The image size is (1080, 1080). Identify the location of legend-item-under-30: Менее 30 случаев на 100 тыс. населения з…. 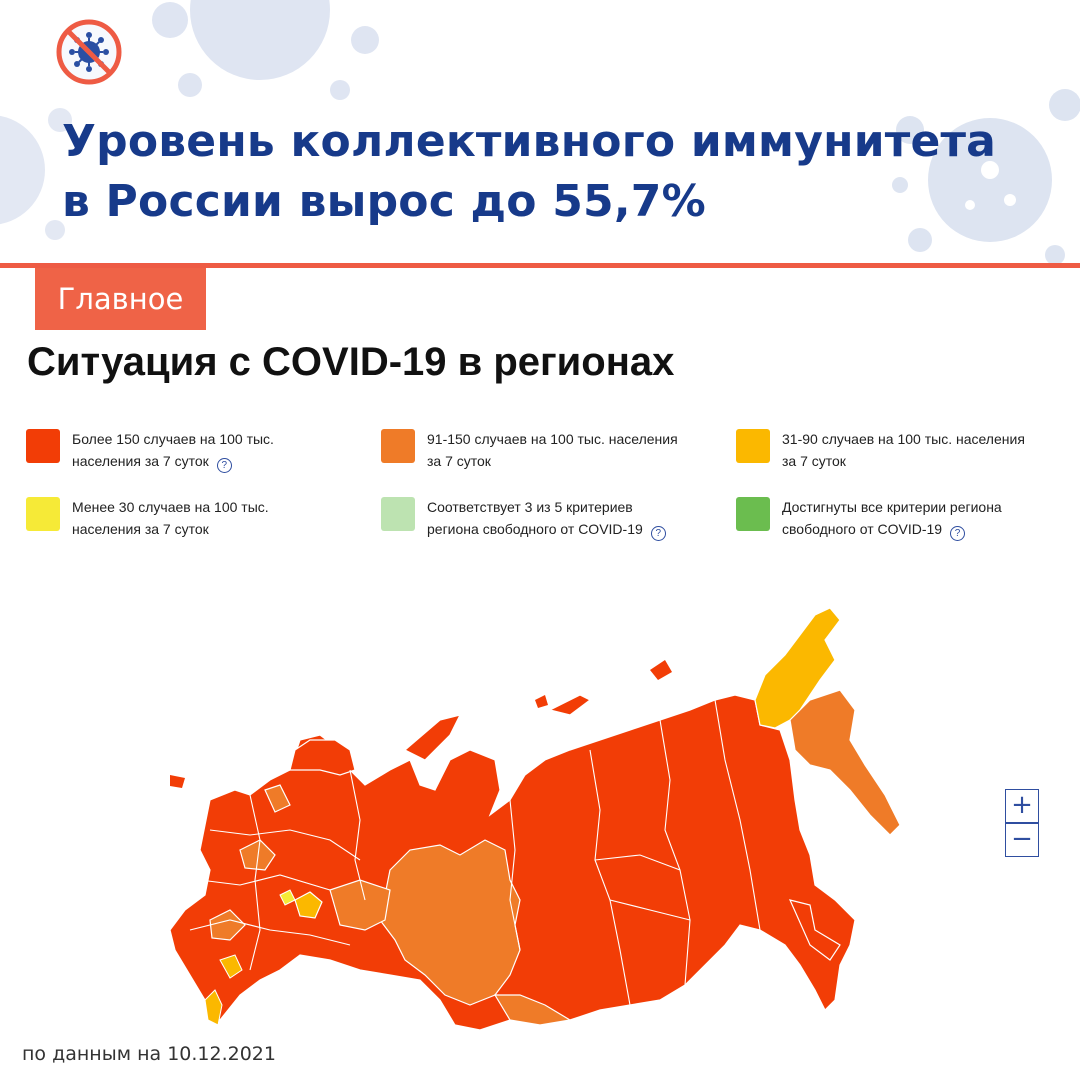
(196, 521).